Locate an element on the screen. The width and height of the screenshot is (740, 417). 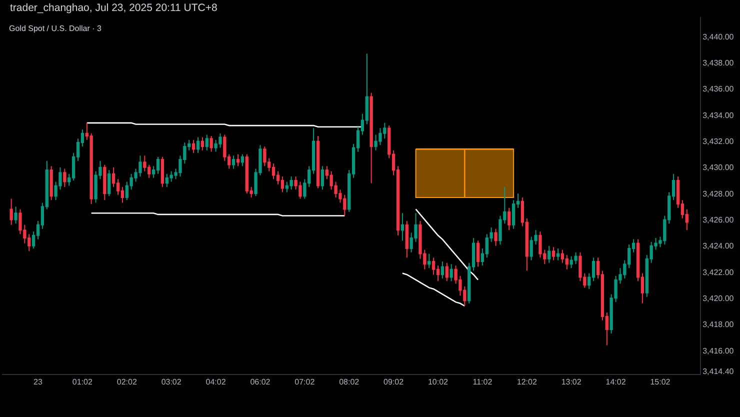
x-tick-label: 01:02 is located at coordinates (82, 382).